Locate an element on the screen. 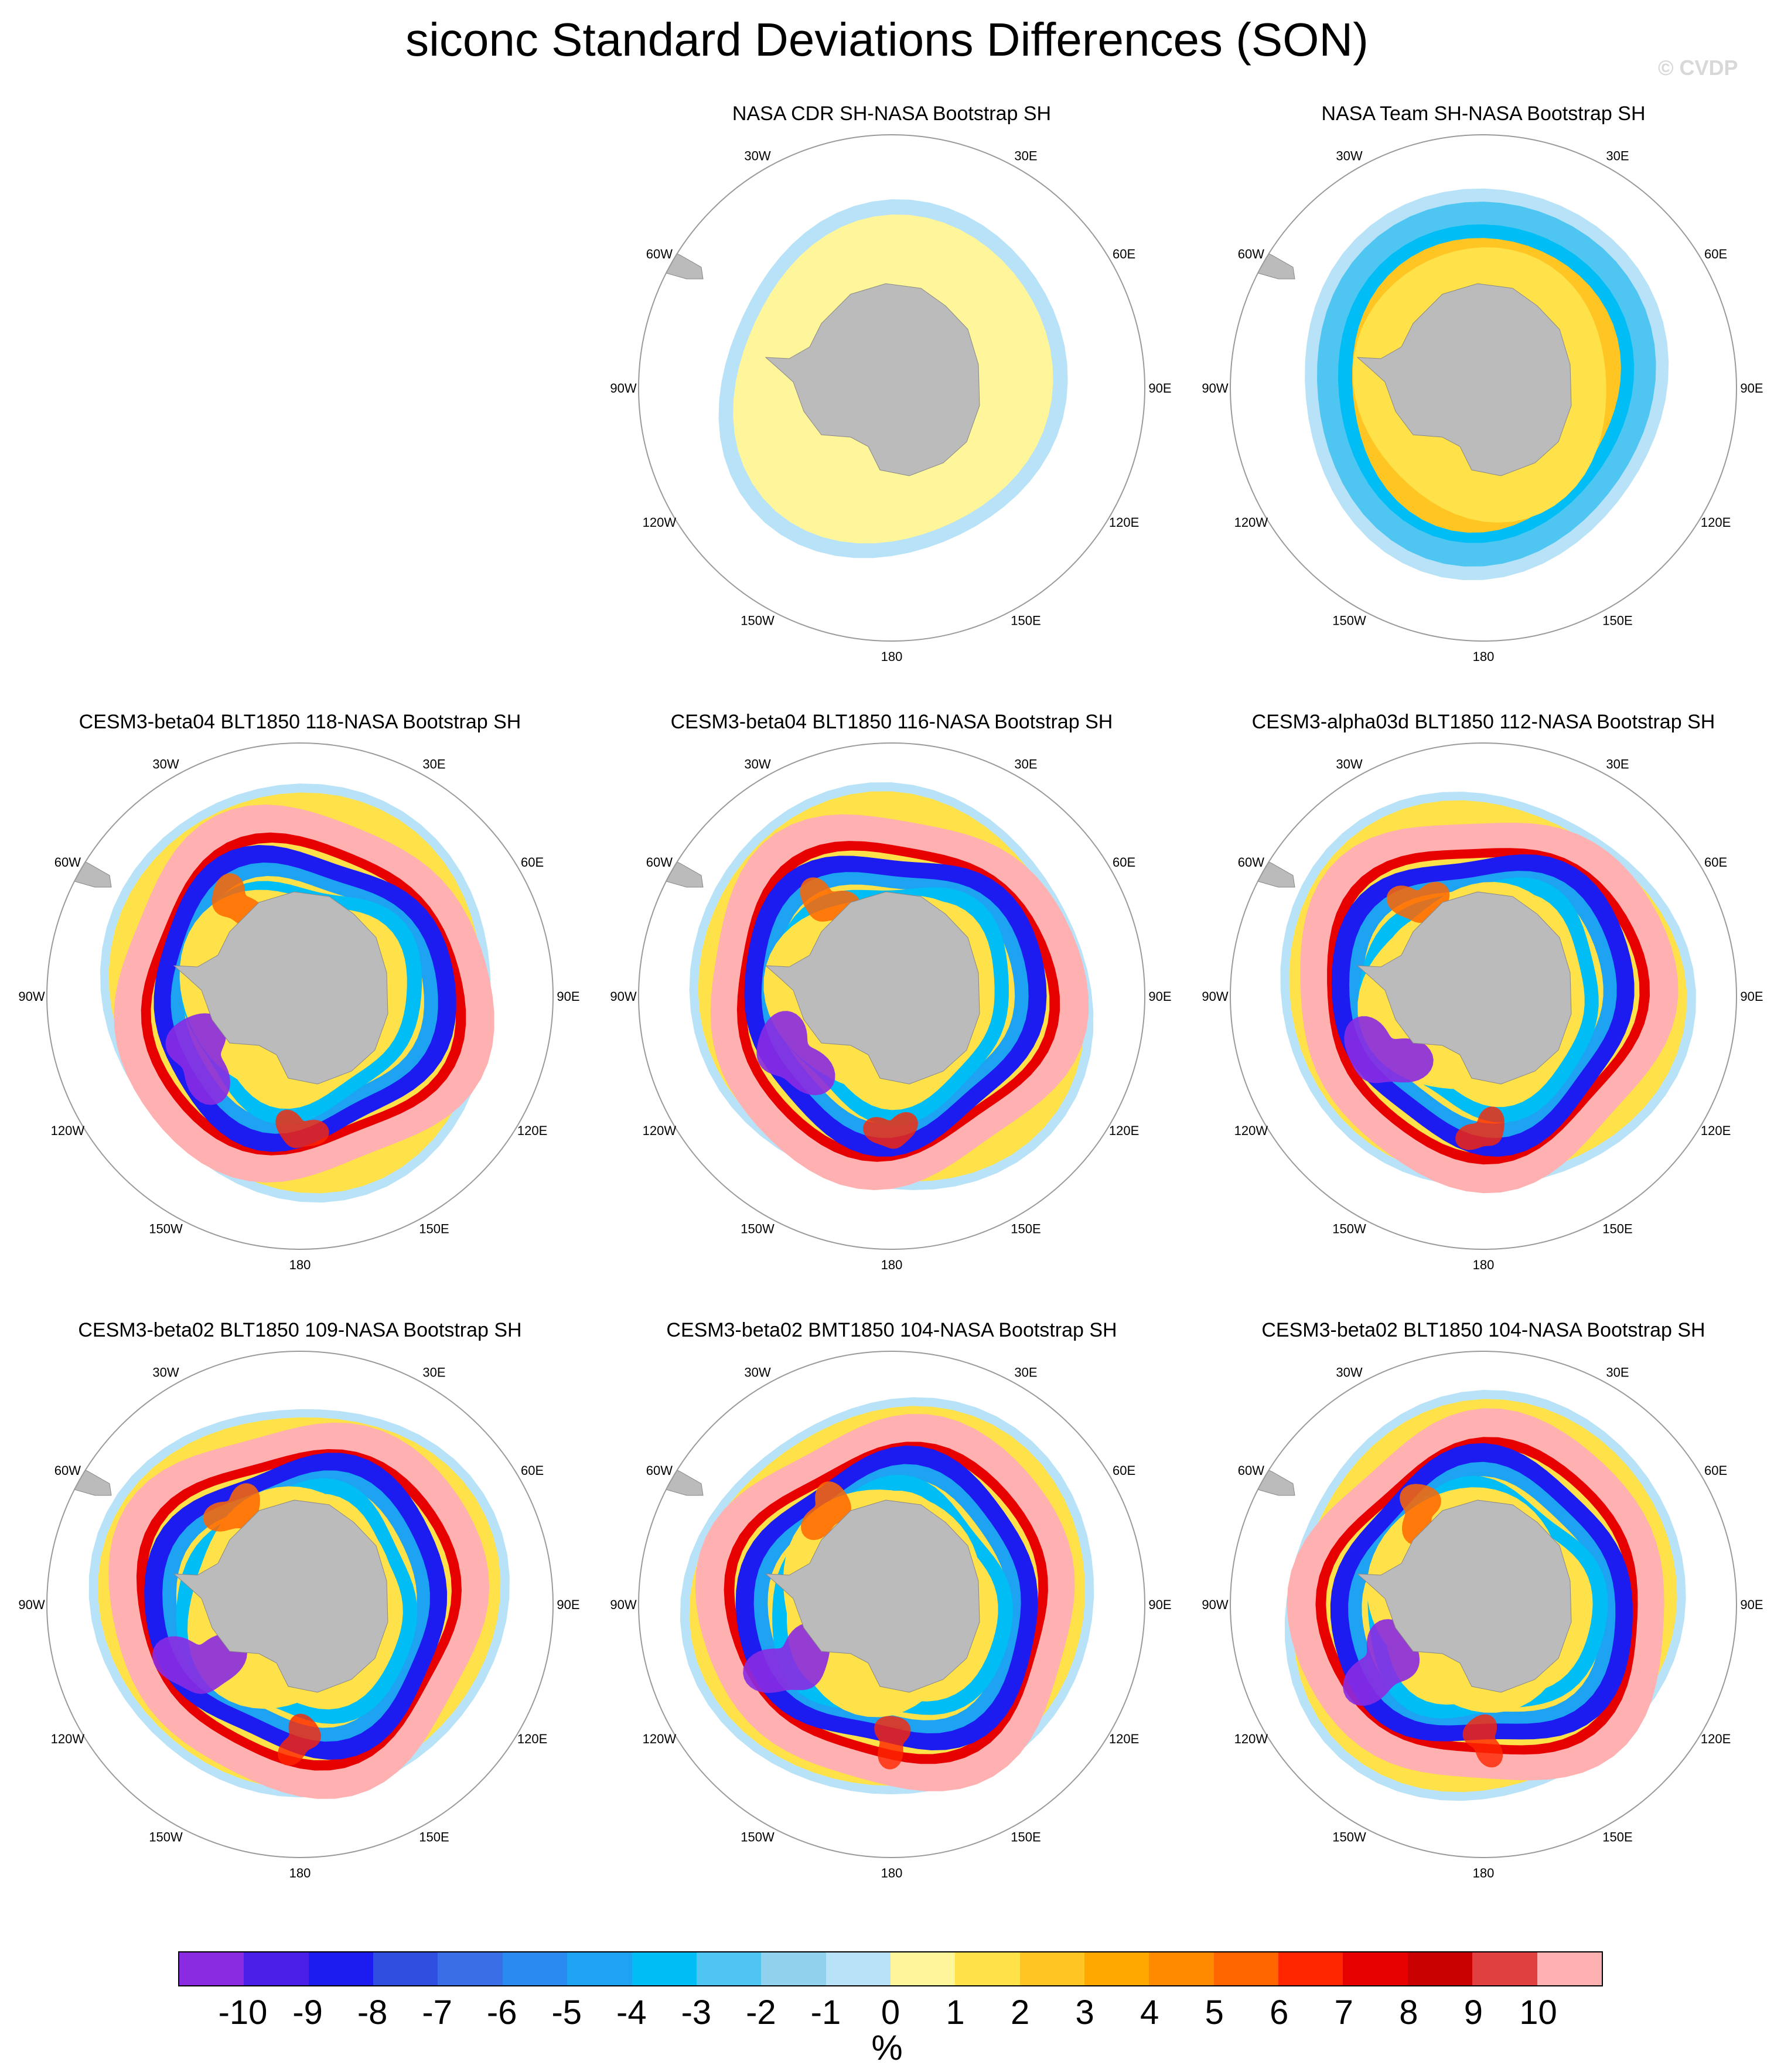 Image resolution: width=1774 pixels, height=2072 pixels. colorbar-tick-label: 10 is located at coordinates (1538, 2012).